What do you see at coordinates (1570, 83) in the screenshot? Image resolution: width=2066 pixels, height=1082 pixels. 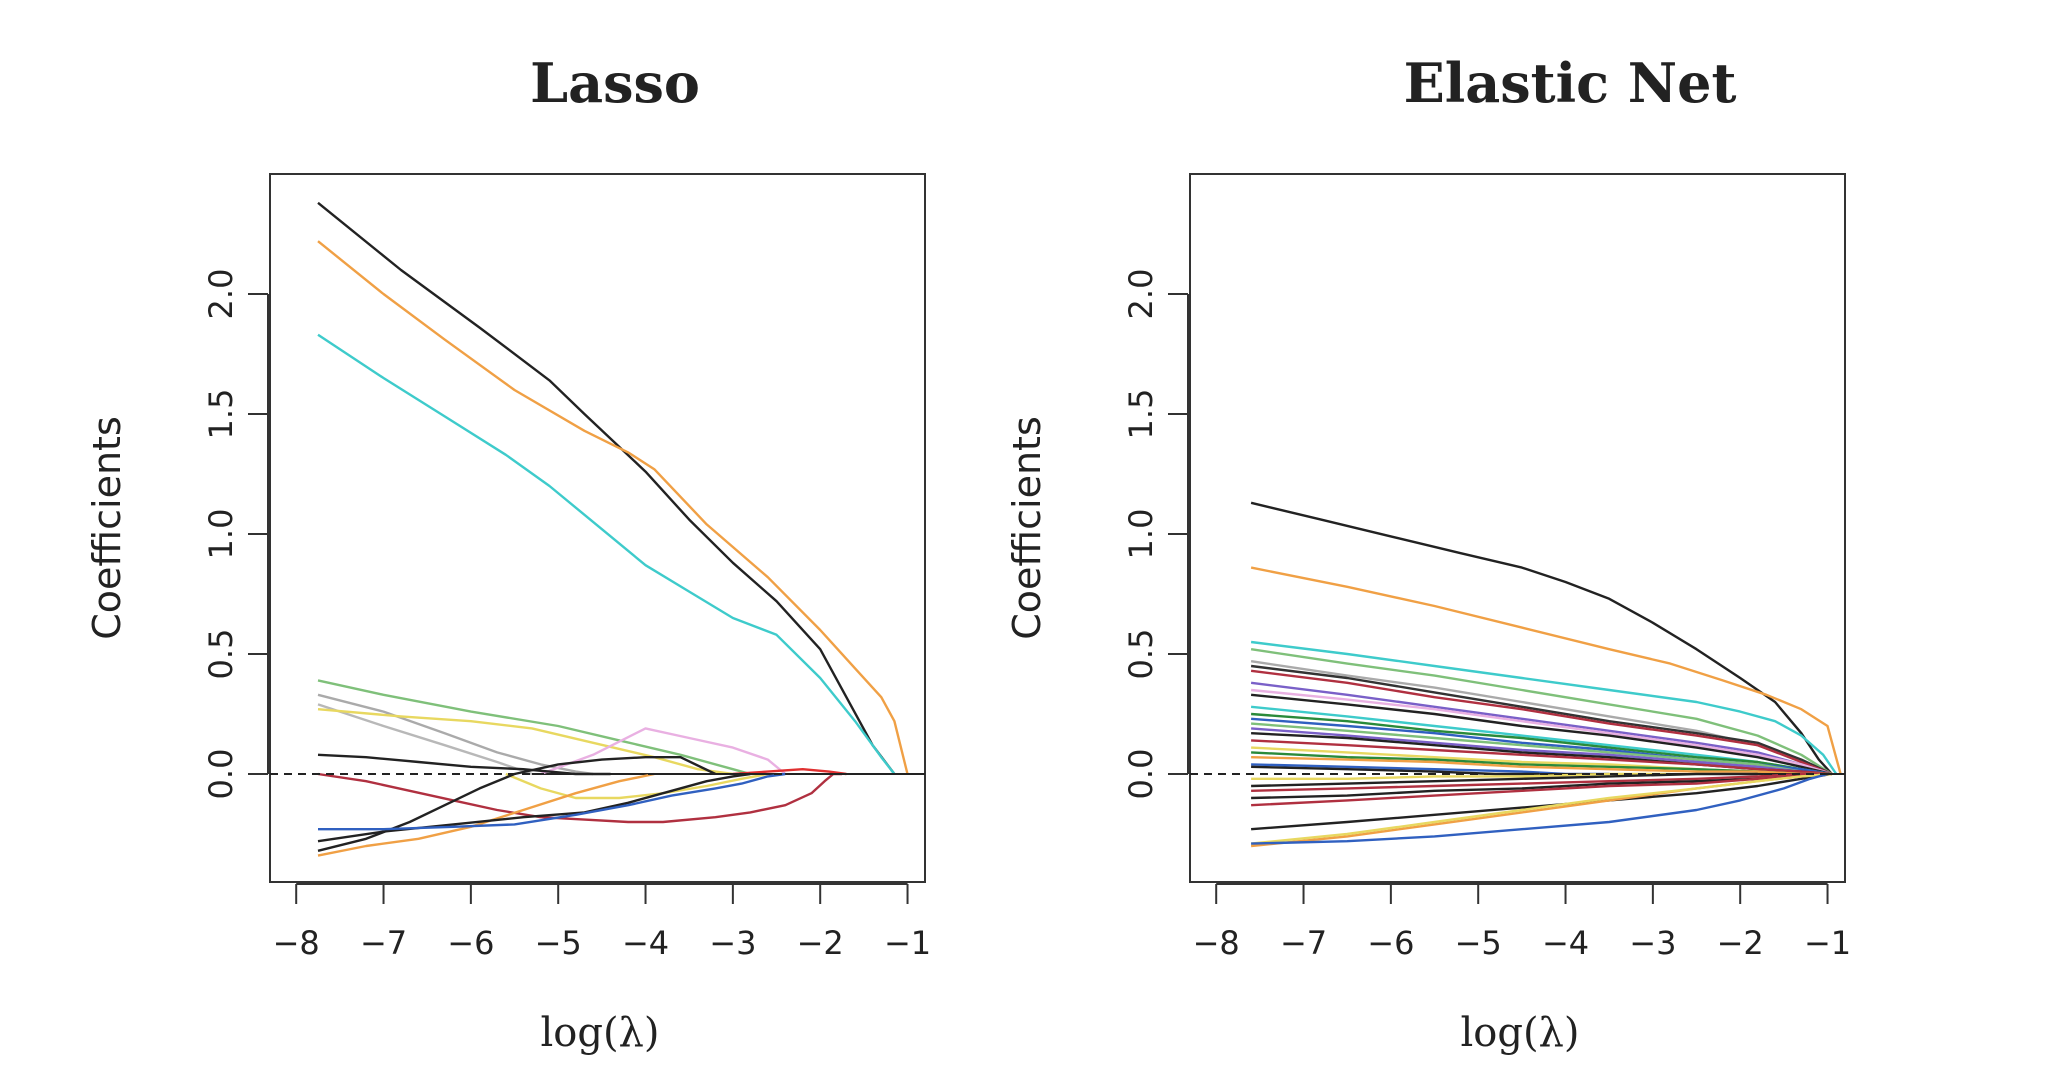 I see `chart-title: Elastic Net` at bounding box center [1570, 83].